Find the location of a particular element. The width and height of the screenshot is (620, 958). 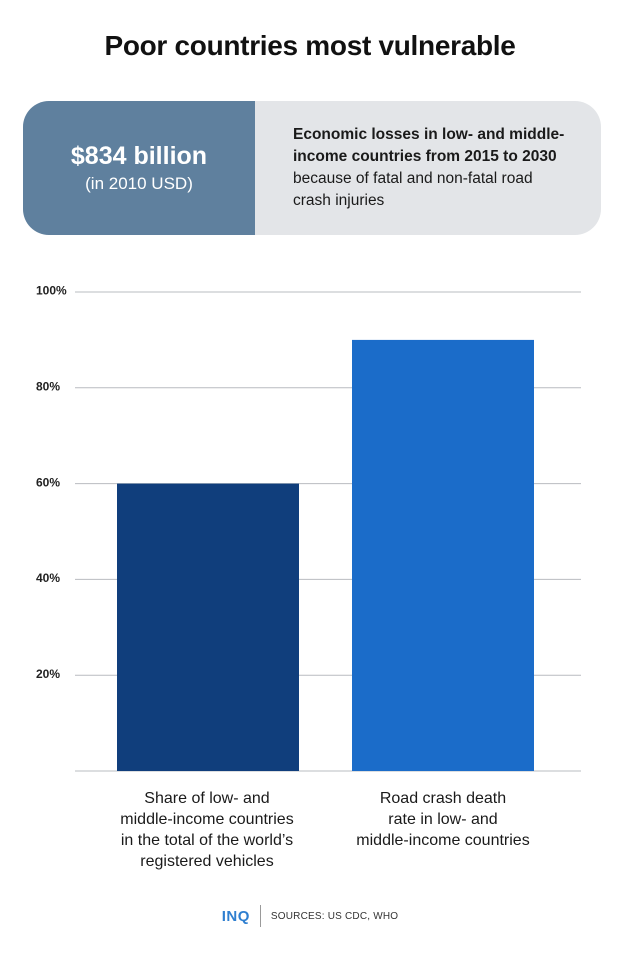

footer-divider is located at coordinates (260, 916).